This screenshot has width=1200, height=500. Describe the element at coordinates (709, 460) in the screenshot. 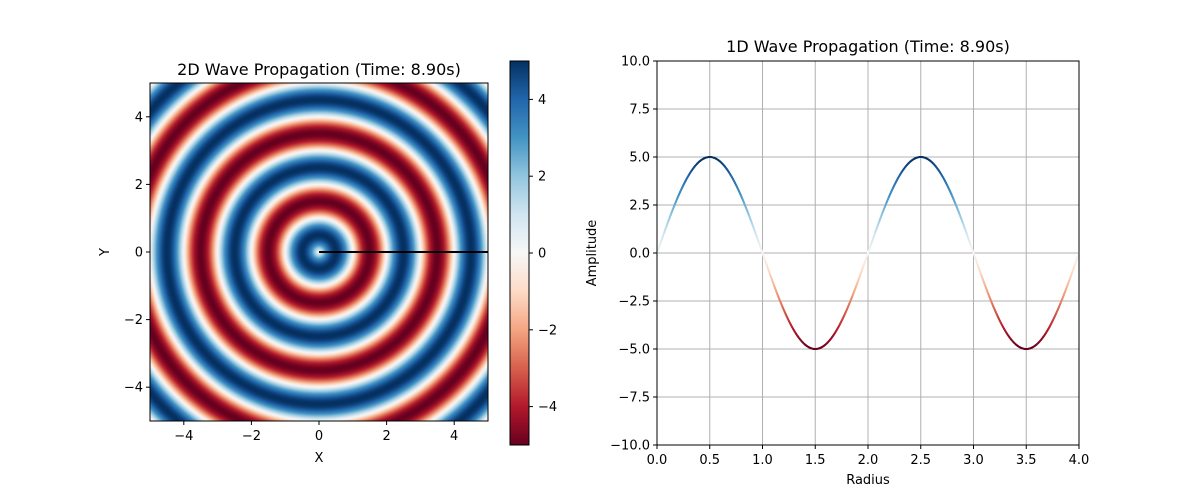

I see `line-x-tick-label: 0.5` at that location.